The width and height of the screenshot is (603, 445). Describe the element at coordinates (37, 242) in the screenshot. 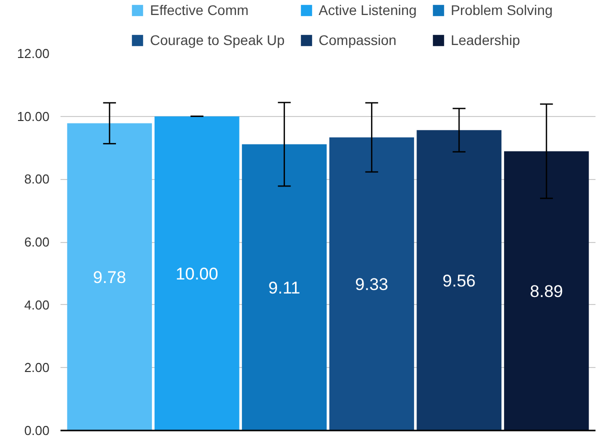

I see `y-tick-label: 6.00` at that location.